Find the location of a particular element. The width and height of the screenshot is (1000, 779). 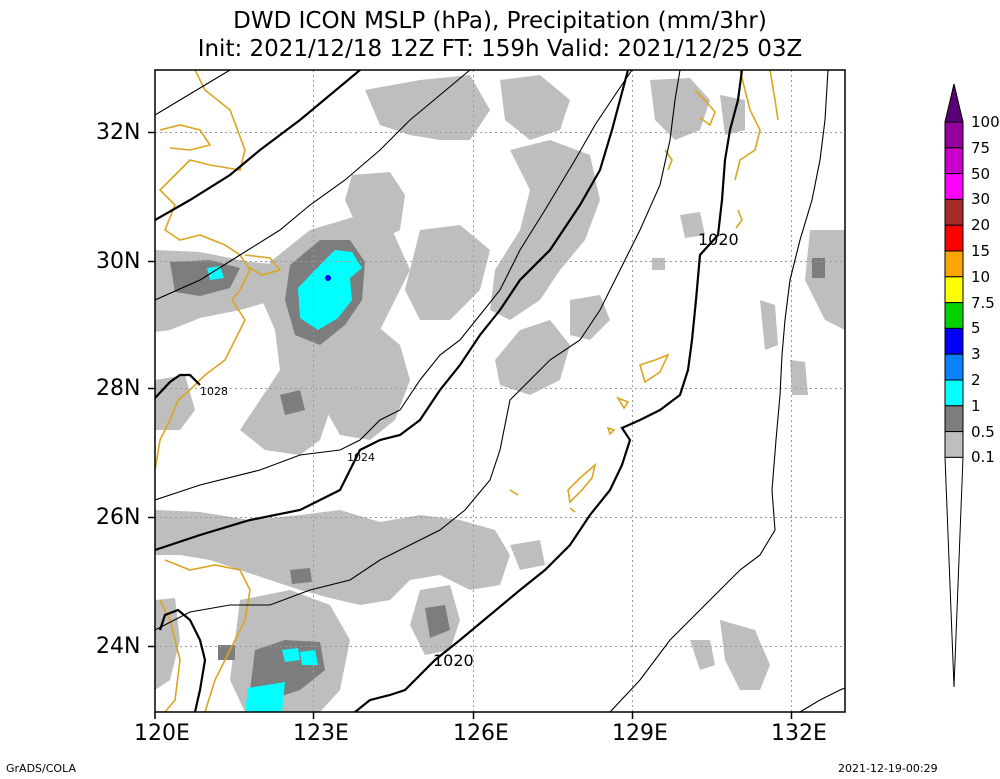

lon-label-126e: 126E is located at coordinates (481, 733).